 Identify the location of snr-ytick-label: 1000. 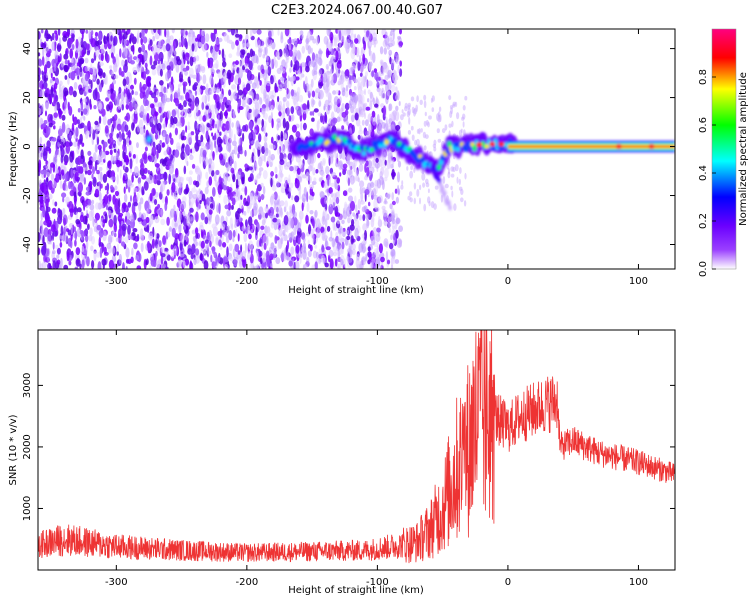
(27, 508).